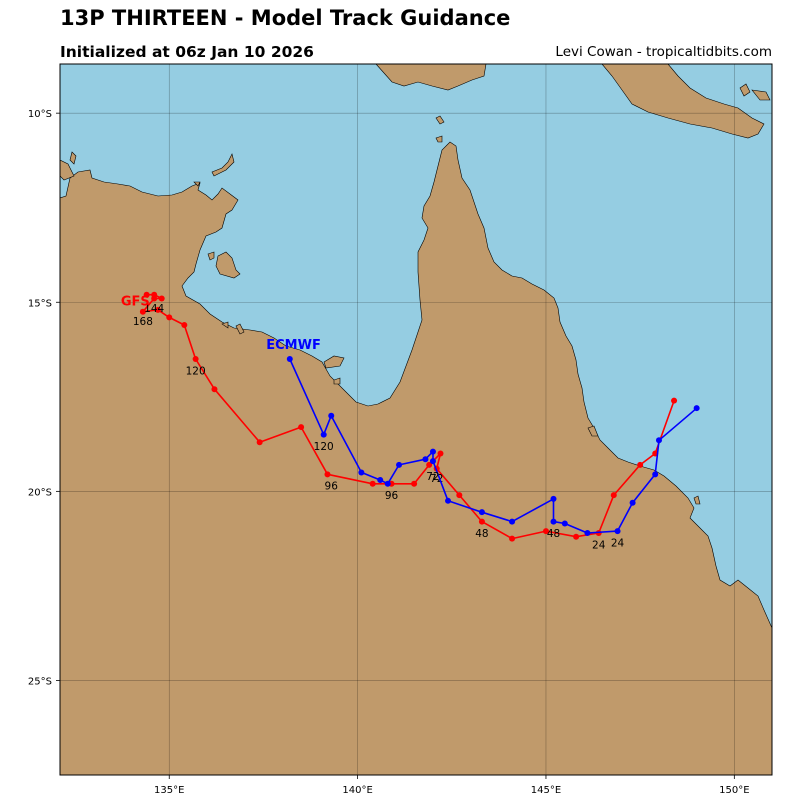 This screenshot has height=800, width=800. I want to click on ecmwf-hour-label: 24, so click(618, 543).